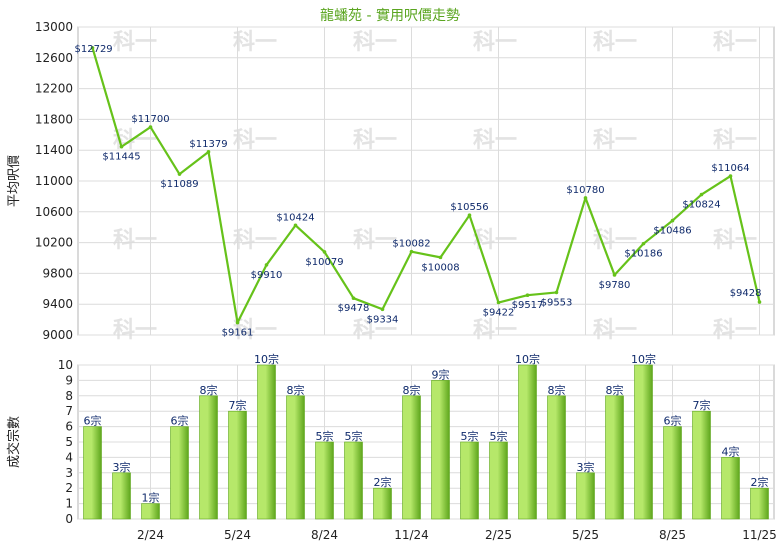 The height and width of the screenshot is (550, 780). Describe the element at coordinates (390, 15) in the screenshot. I see `chart-title: 龍蟠苑 - 實用呎價走勢` at that location.